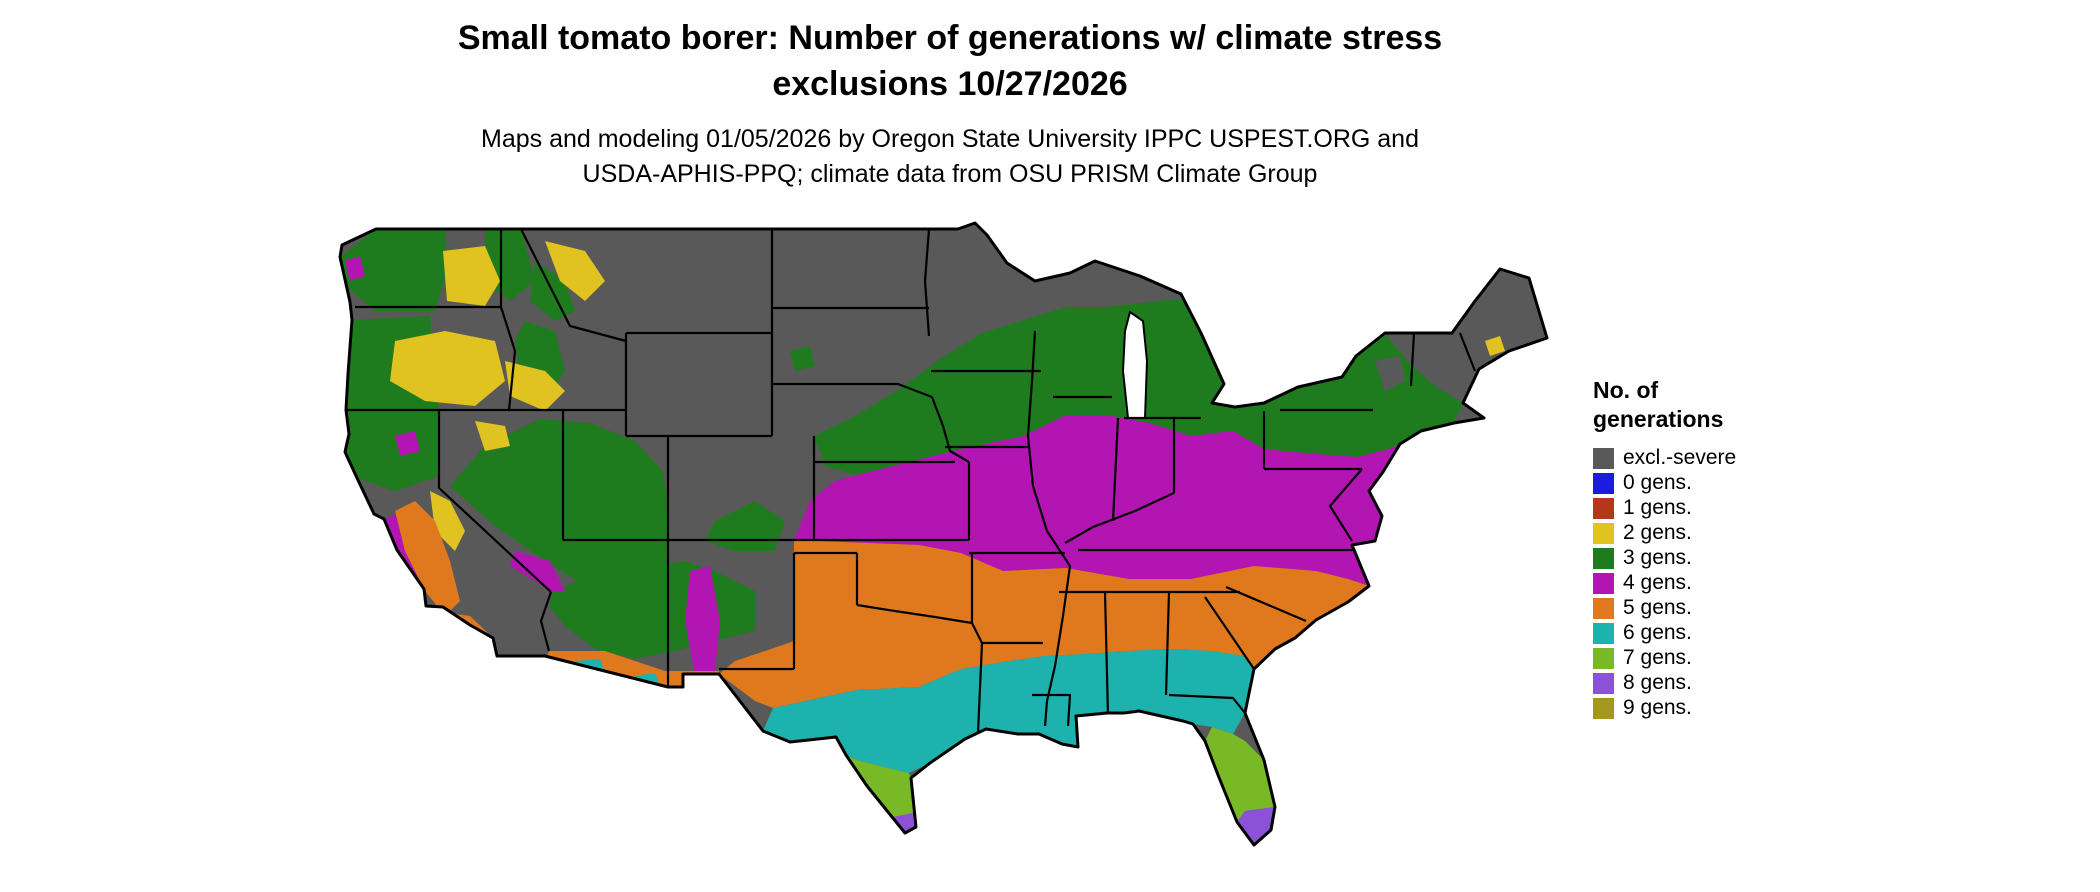 Image resolution: width=2100 pixels, height=892 pixels. Describe the element at coordinates (1603, 483) in the screenshot. I see `legend-swatch-0-gens` at that location.